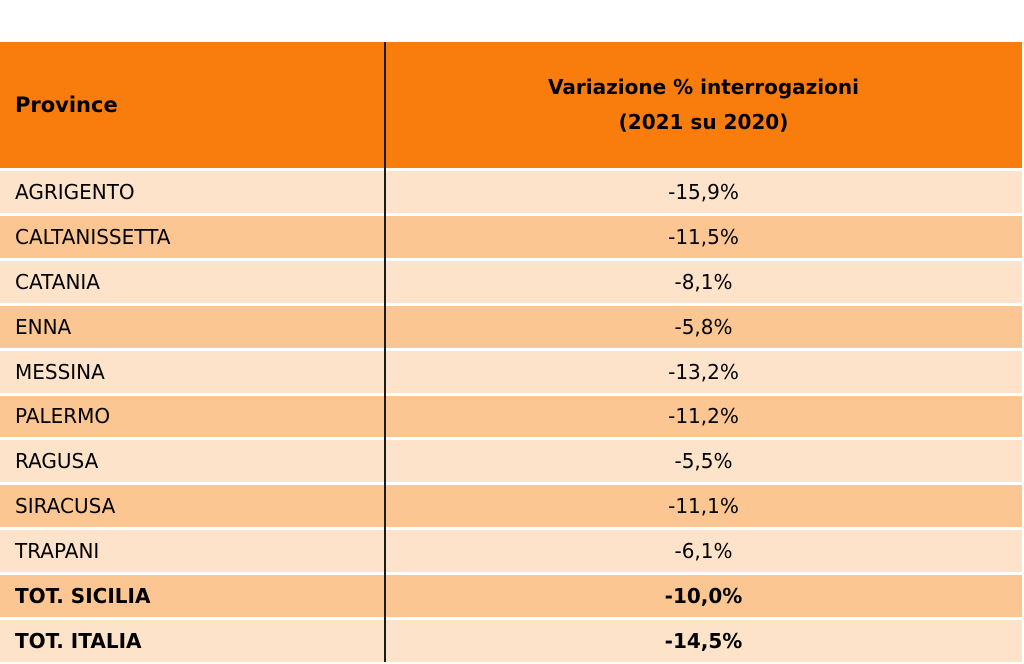 Image resolution: width=1024 pixels, height=664 pixels. What do you see at coordinates (57, 281) in the screenshot?
I see `province-cell-label: CATANIA` at bounding box center [57, 281].